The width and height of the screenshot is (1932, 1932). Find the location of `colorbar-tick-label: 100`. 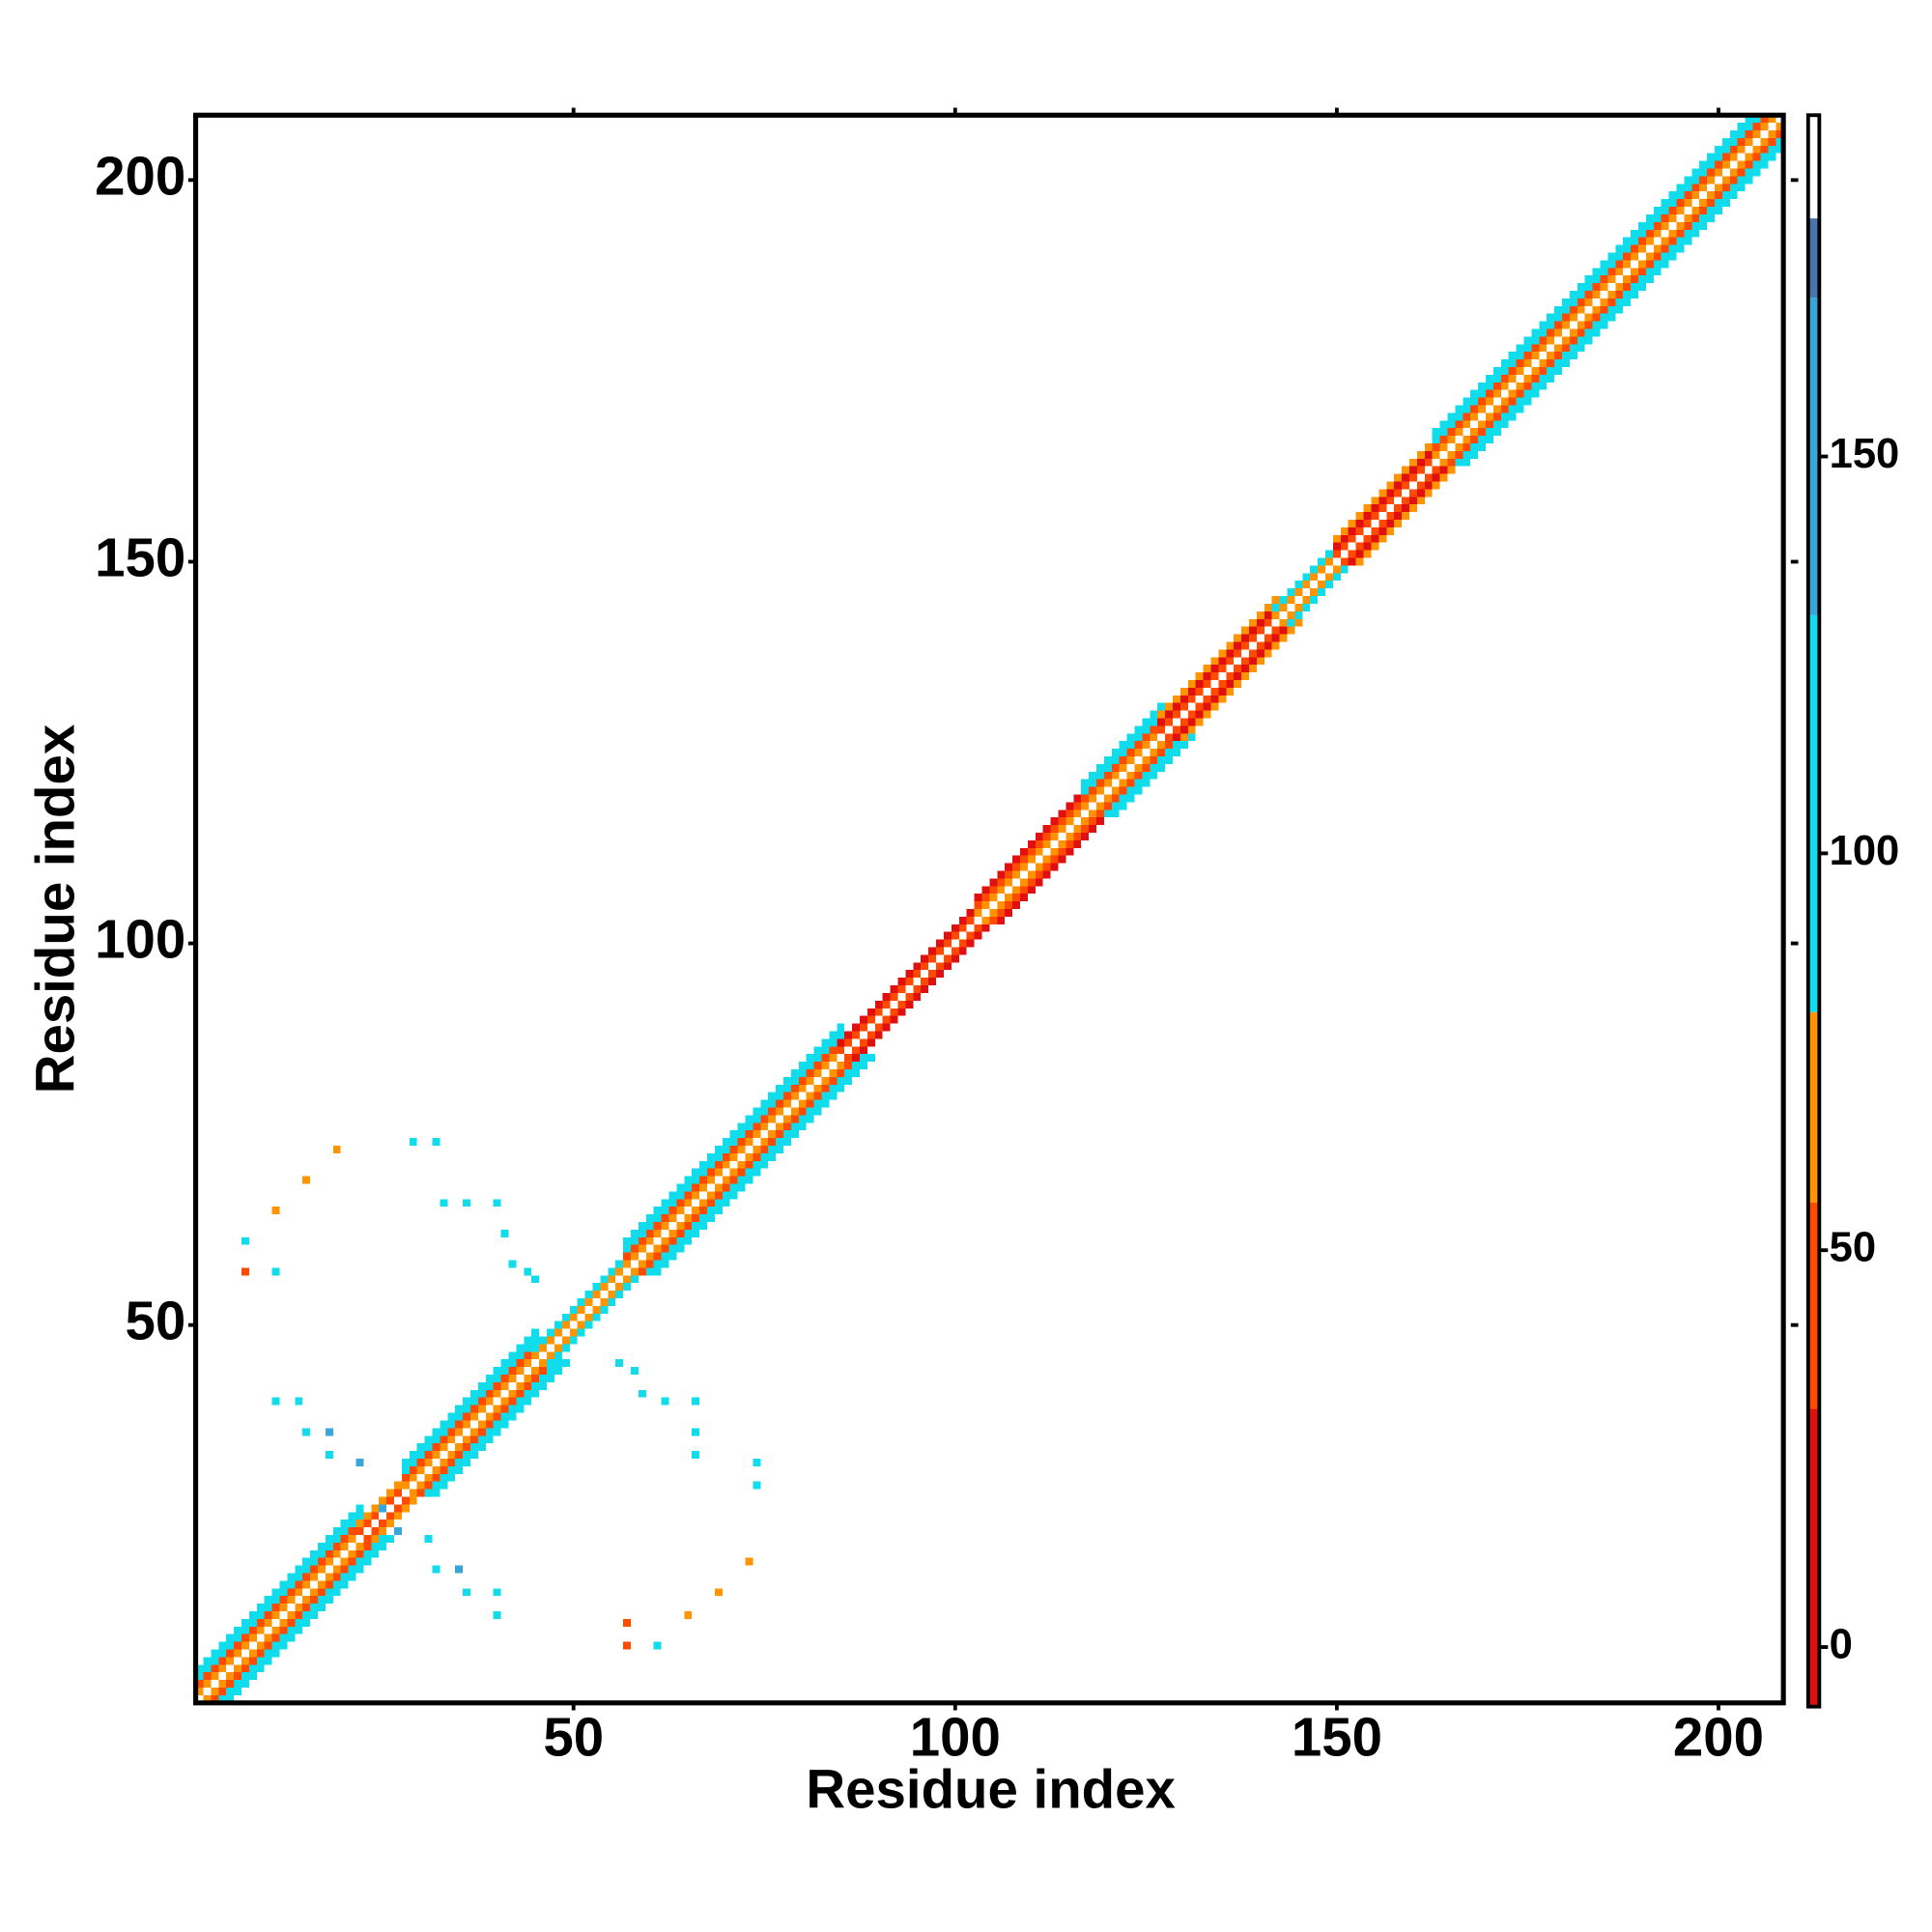

colorbar-tick-label: 100 is located at coordinates (1865, 851).